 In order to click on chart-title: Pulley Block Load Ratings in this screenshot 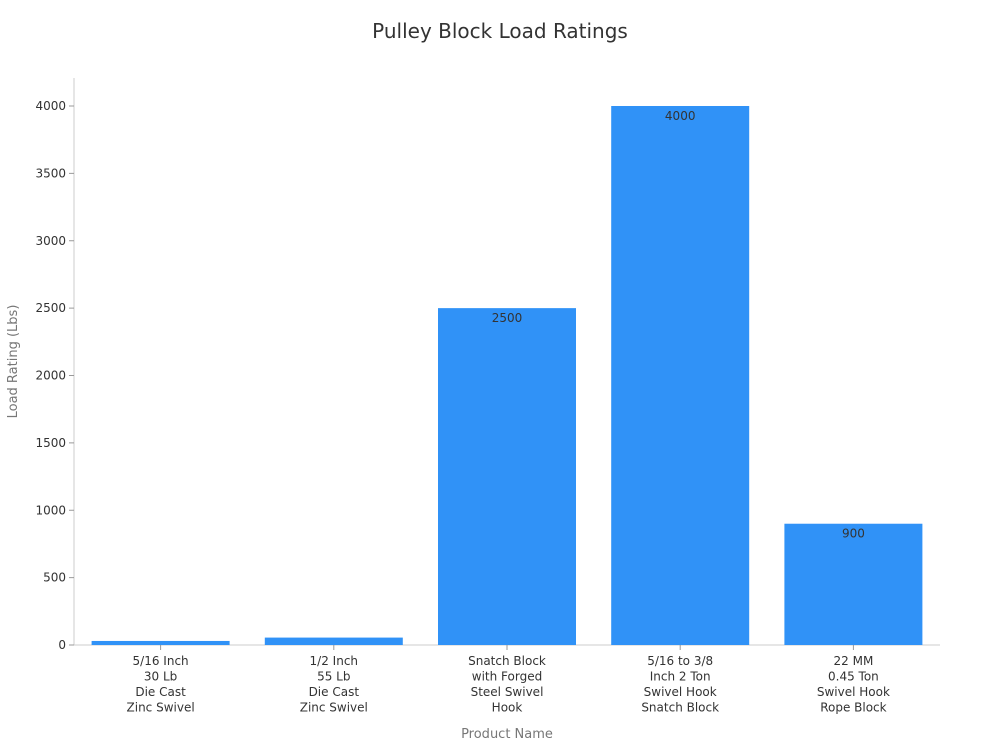, I will do `click(500, 31)`.